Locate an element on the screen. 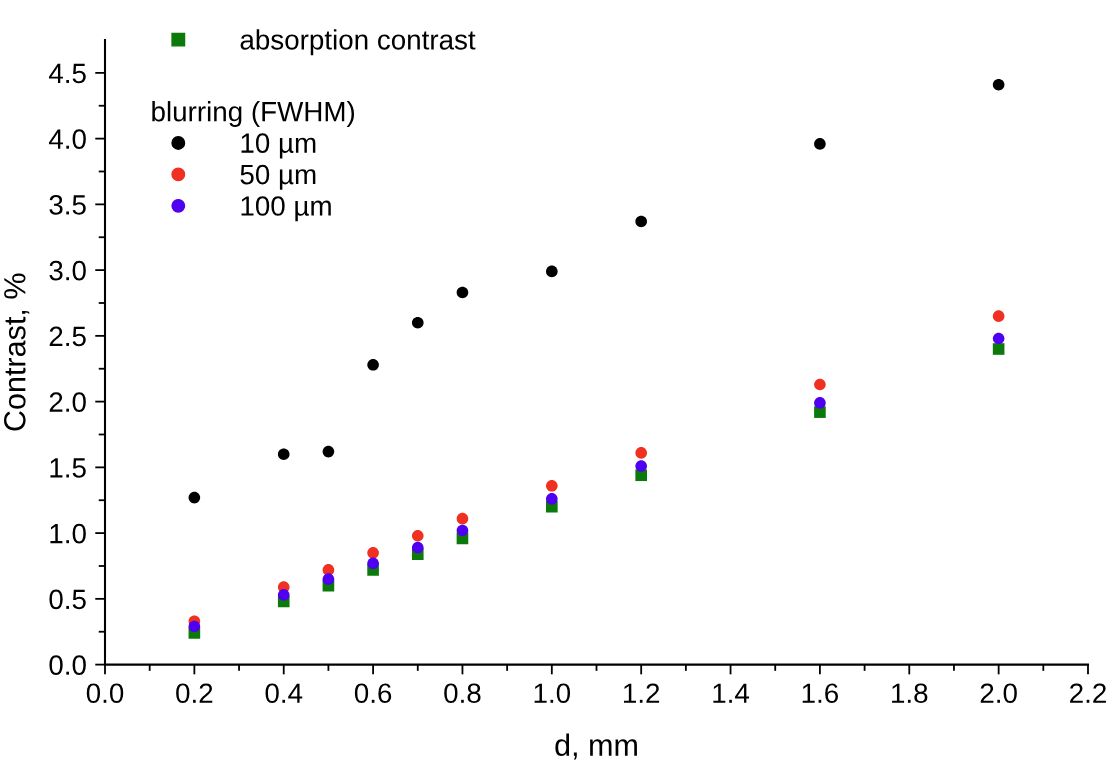 This screenshot has height=775, width=1119. y-tick-label: 2.0 is located at coordinates (67, 402).